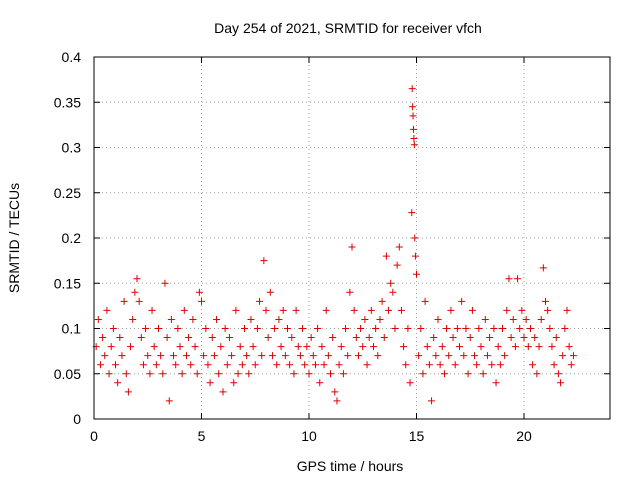 The image size is (640, 480). I want to click on y-tick-label: 0.3, so click(72, 148).